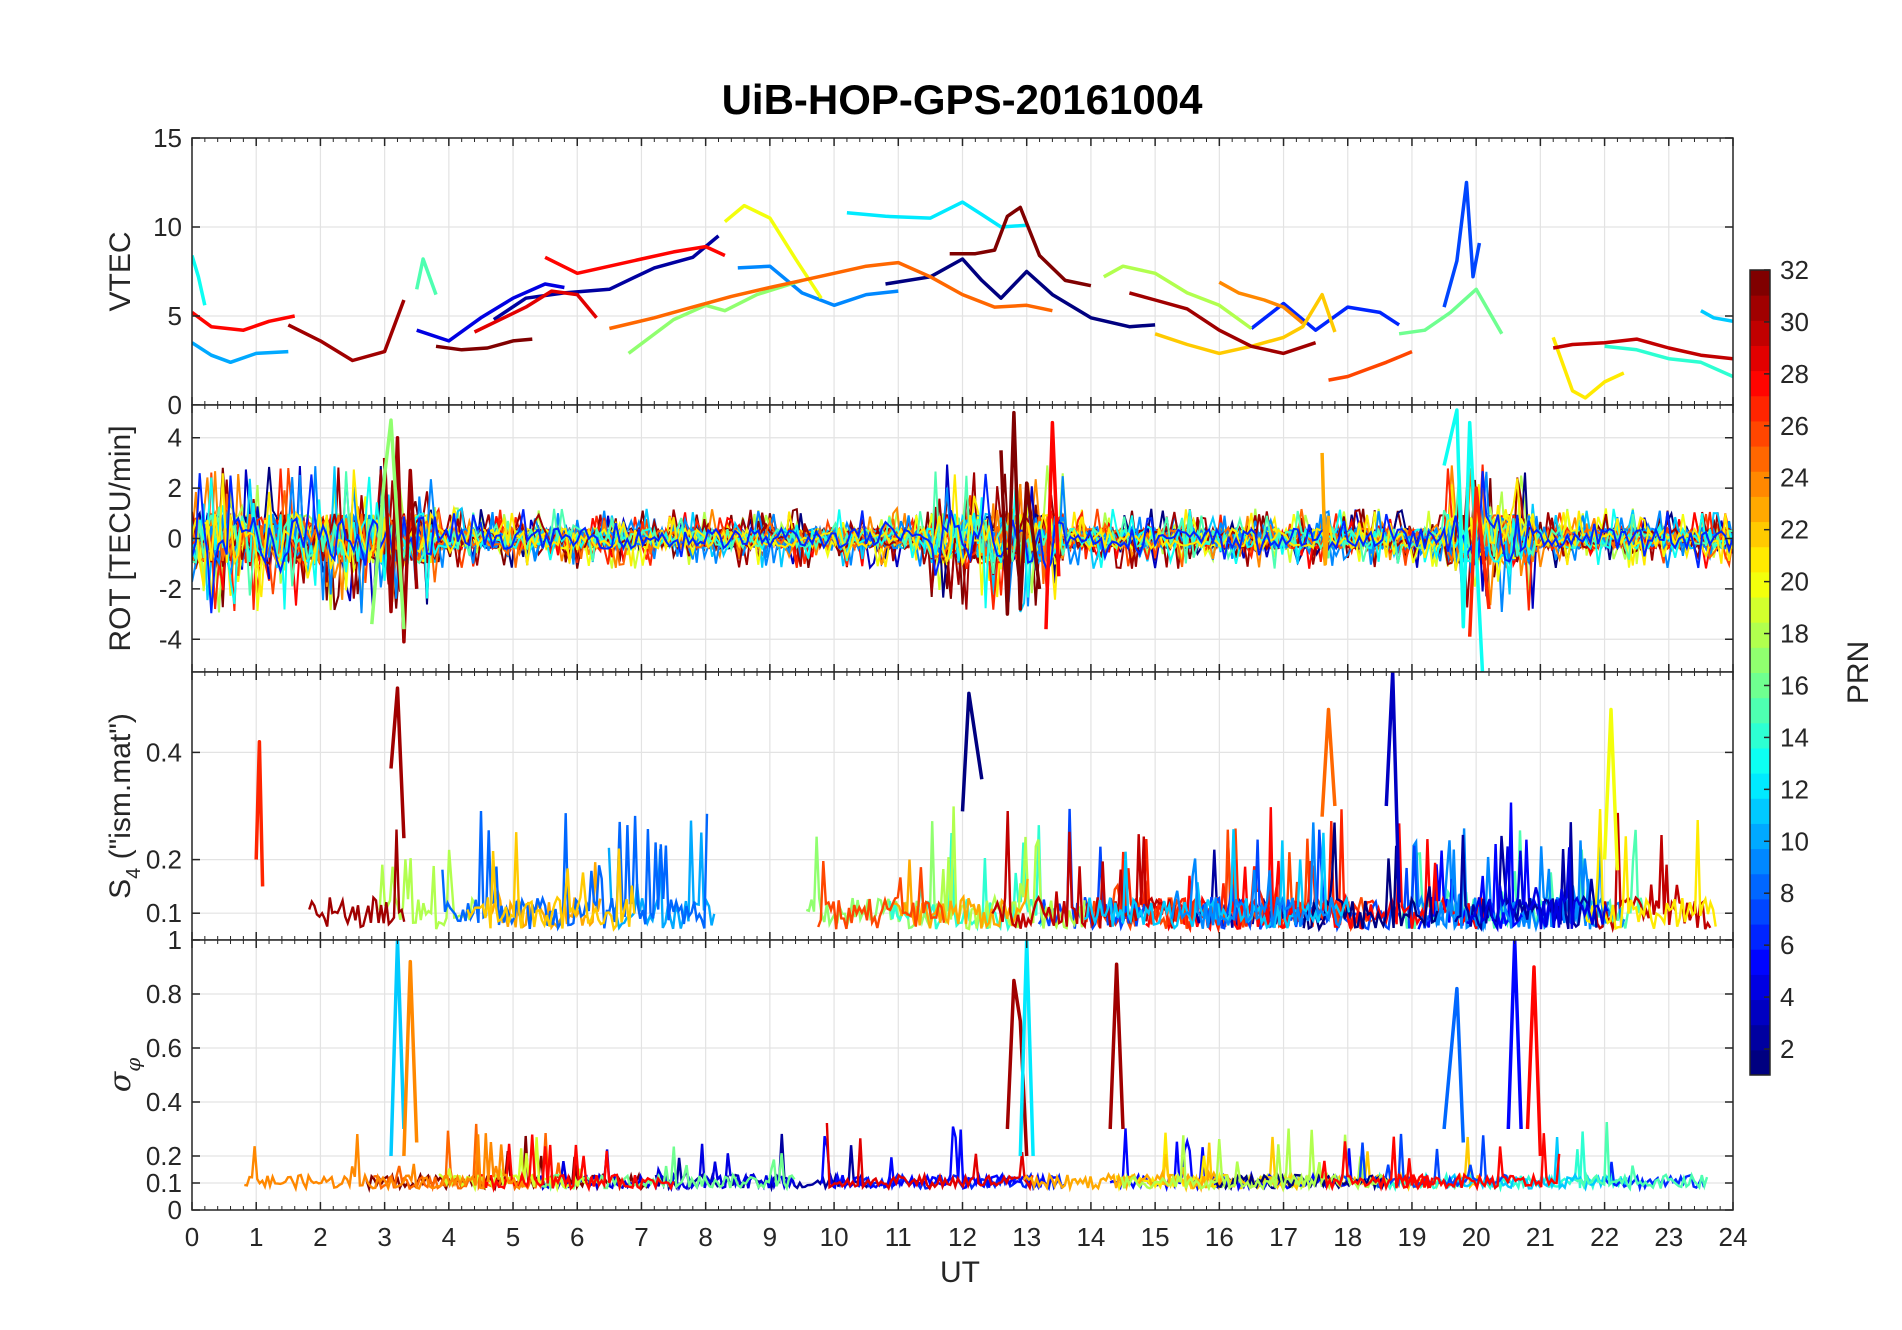 Image resolution: width=1902 pixels, height=1330 pixels. I want to click on y-axis-label-rest: ("ism.mat"), so click(120, 790).